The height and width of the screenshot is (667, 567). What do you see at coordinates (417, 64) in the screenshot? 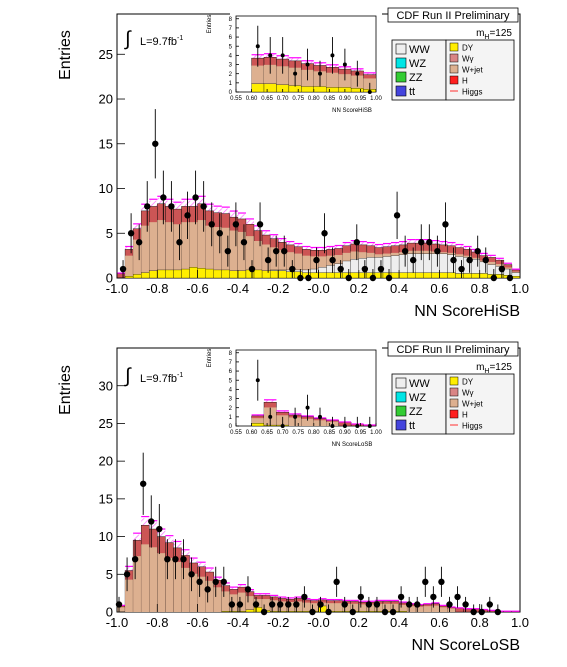
I see `legend-label: WZ` at bounding box center [417, 64].